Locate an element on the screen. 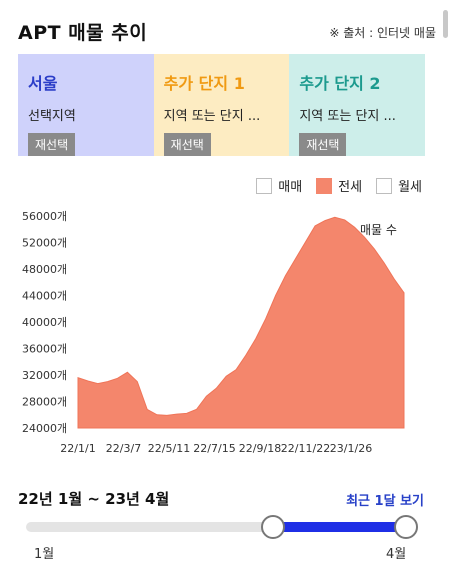  scrollbar-thumb is located at coordinates (445, 24).